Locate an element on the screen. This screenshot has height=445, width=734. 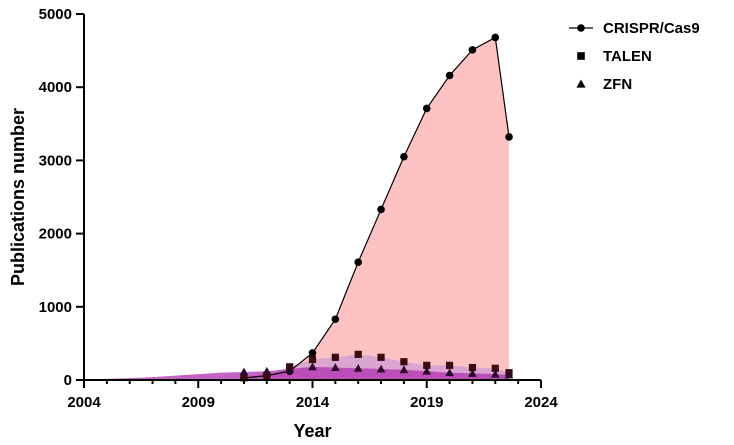
x-axis-ticks: 2004 2009 2014 2019 2024 is located at coordinates (312, 395).